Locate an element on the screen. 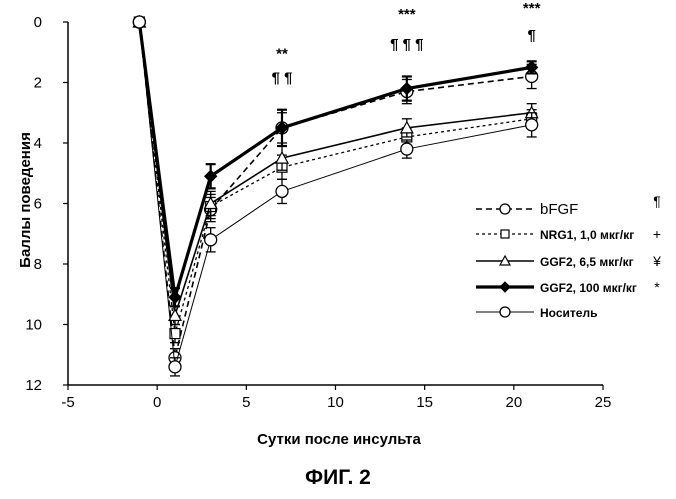  legend-label: GGF2, 100 мкг/кг is located at coordinates (588, 288).